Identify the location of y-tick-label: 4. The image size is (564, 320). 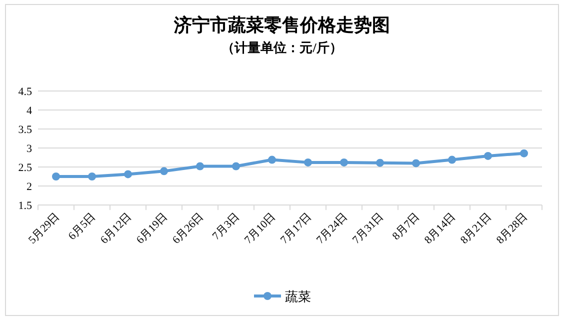
(29, 111).